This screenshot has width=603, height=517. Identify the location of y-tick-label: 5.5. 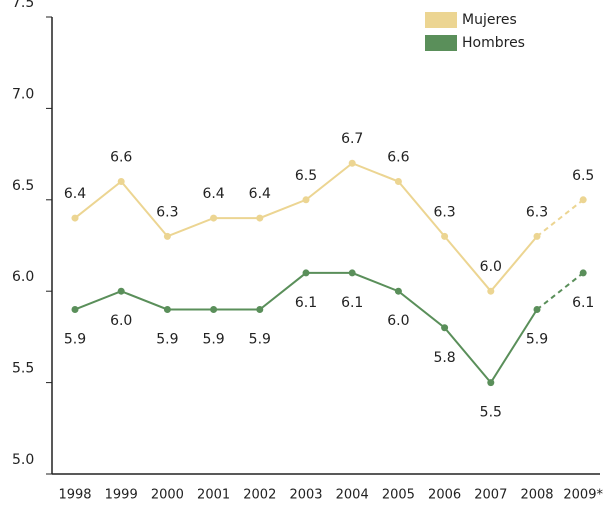
(23, 369).